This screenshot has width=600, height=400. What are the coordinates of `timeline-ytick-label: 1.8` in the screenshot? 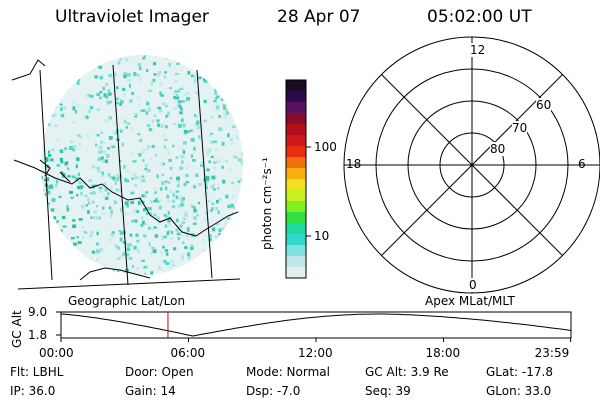 It's located at (38, 335).